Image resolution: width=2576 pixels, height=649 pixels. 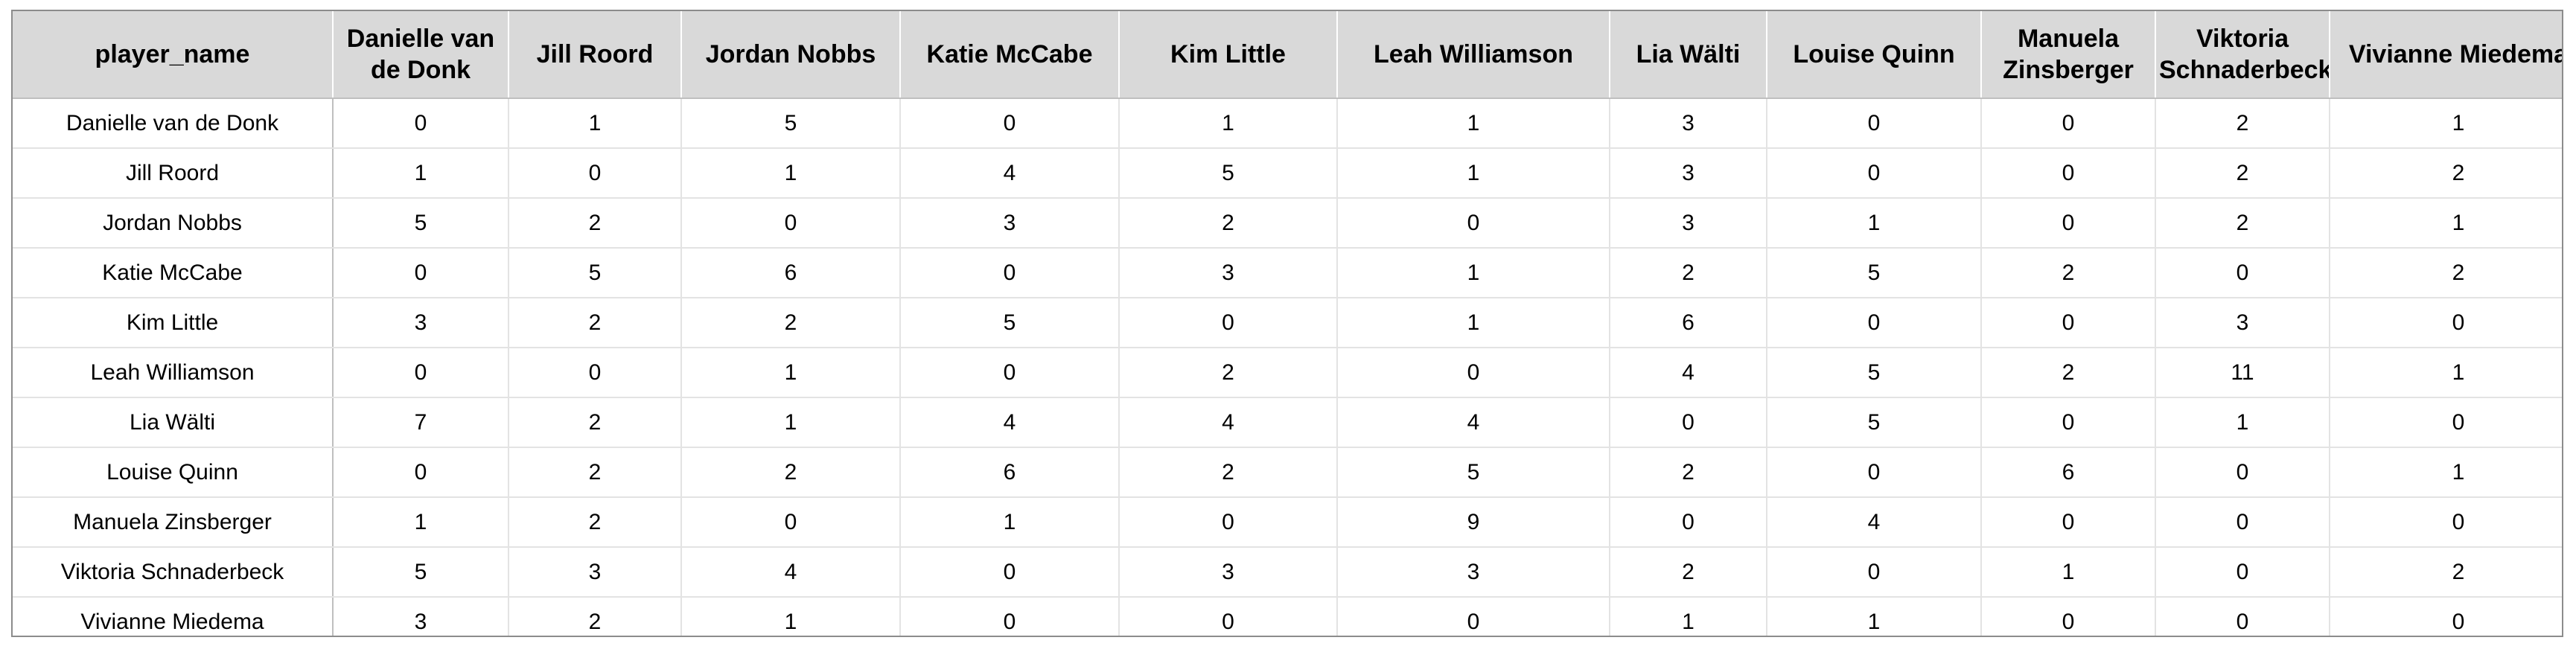 I want to click on column-header: Vivianne Miedema, so click(x=2446, y=55).